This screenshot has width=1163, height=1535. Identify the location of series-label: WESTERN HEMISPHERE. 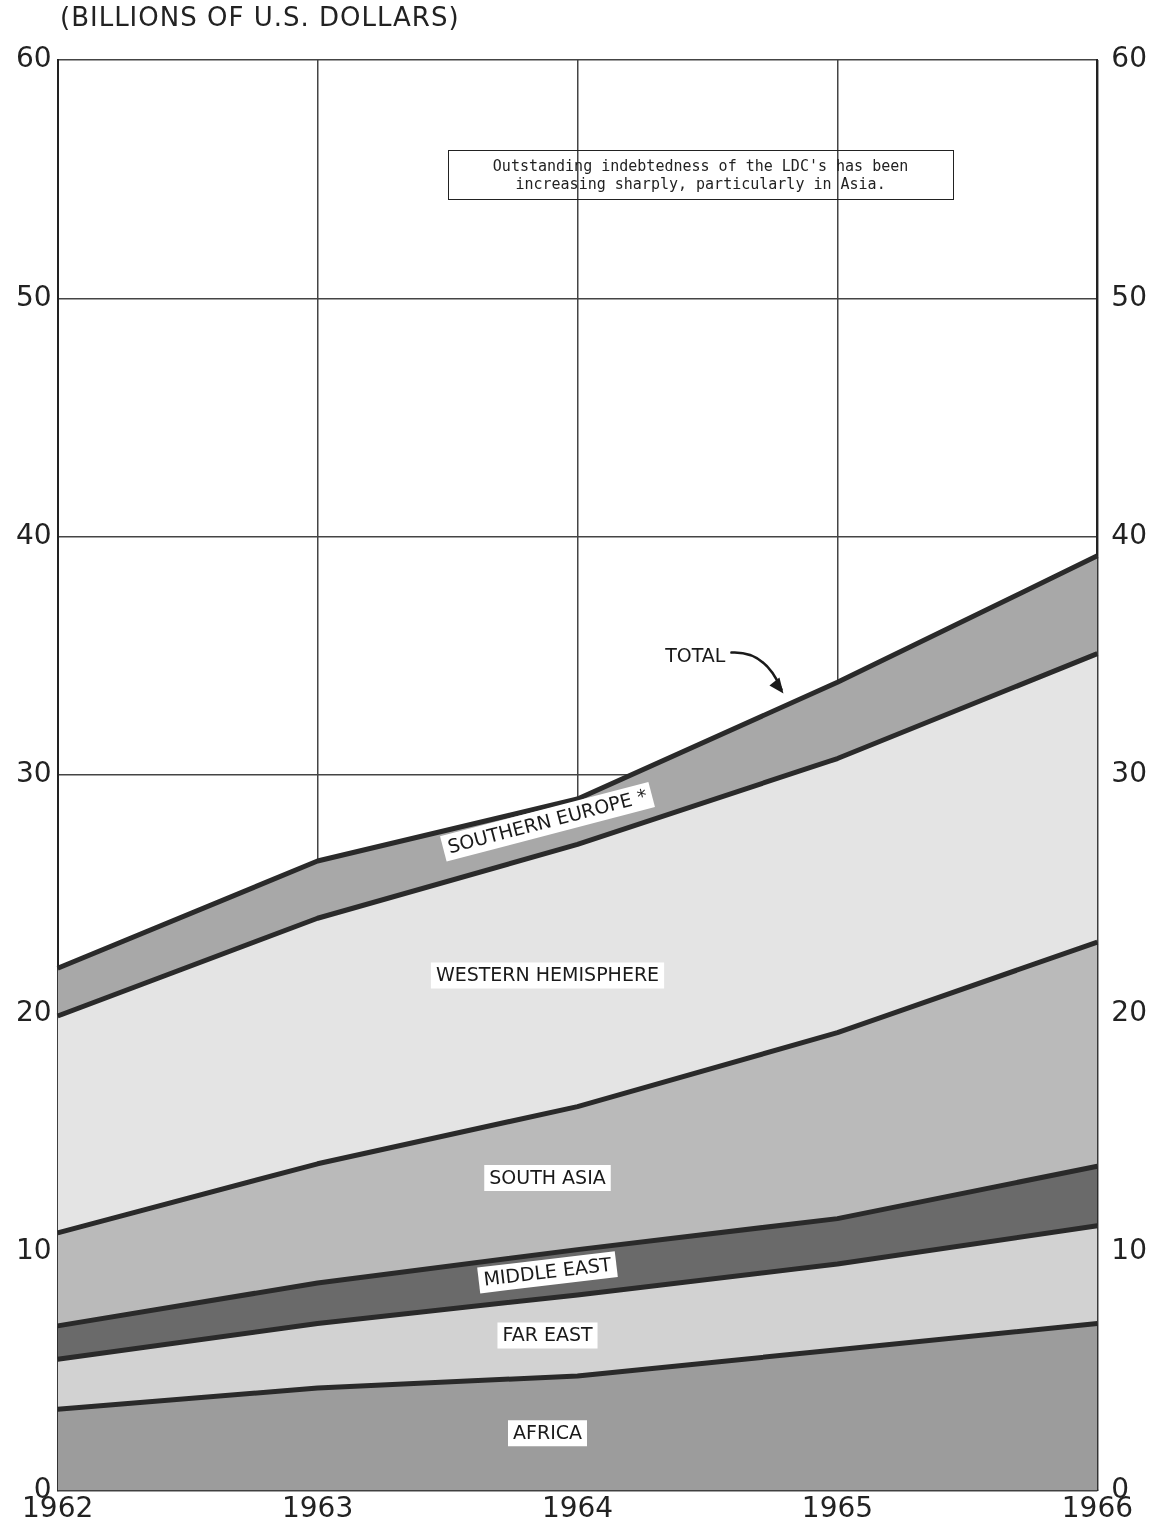
(547, 974).